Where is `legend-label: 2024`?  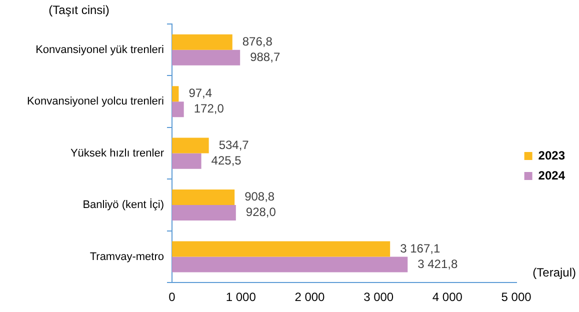 legend-label: 2024 is located at coordinates (552, 175).